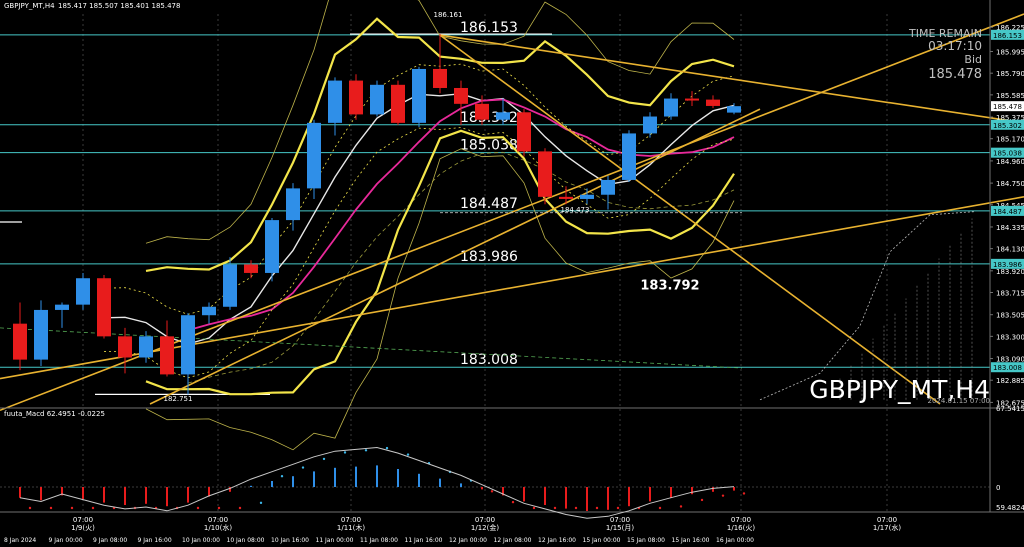  Describe the element at coordinates (1010, 228) in the screenshot. I see `axis-tick-label: 184.335` at that location.